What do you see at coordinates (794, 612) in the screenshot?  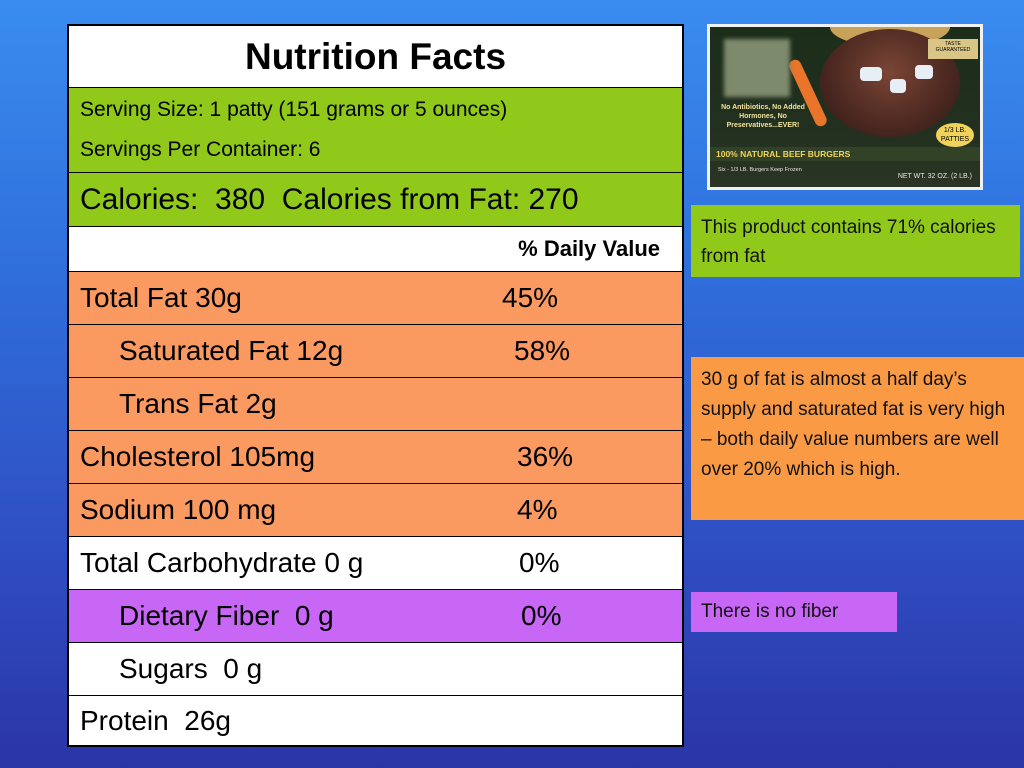 I see `fiber-note-callout: There is no fiber` at bounding box center [794, 612].